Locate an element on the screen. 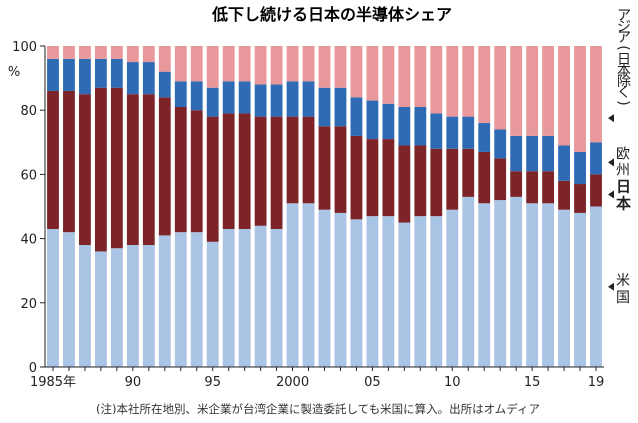 Image resolution: width=638 pixels, height=423 pixels. bar-segment-3-1989 is located at coordinates (116, 52).